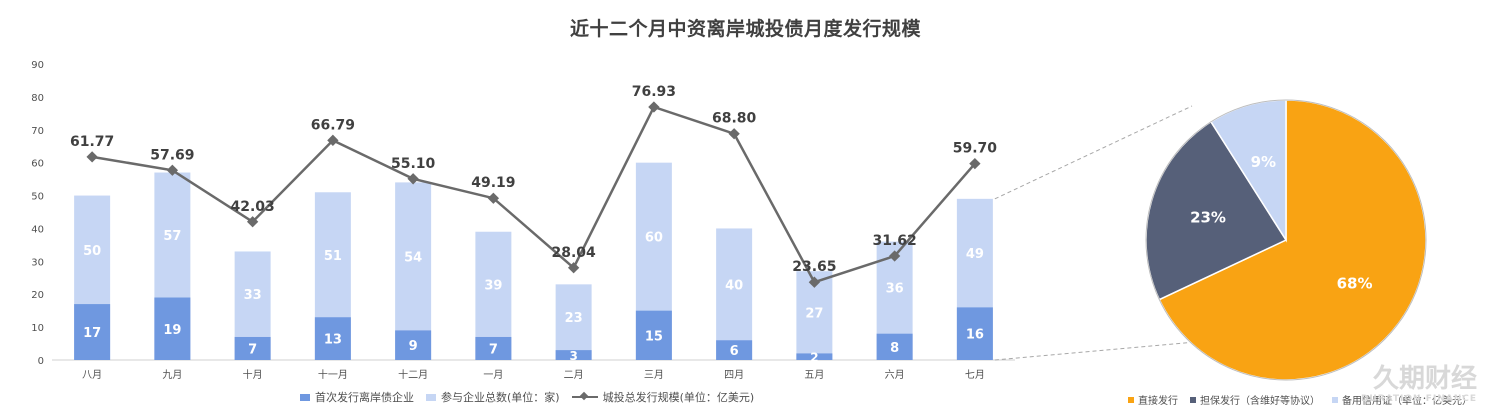 The height and width of the screenshot is (419, 1491). I want to click on bar-chart-legend: 首次发行离岸债企业 参与企业总数(单位：家) 城投总发行规模(单位：亿美元), so click(533, 397).